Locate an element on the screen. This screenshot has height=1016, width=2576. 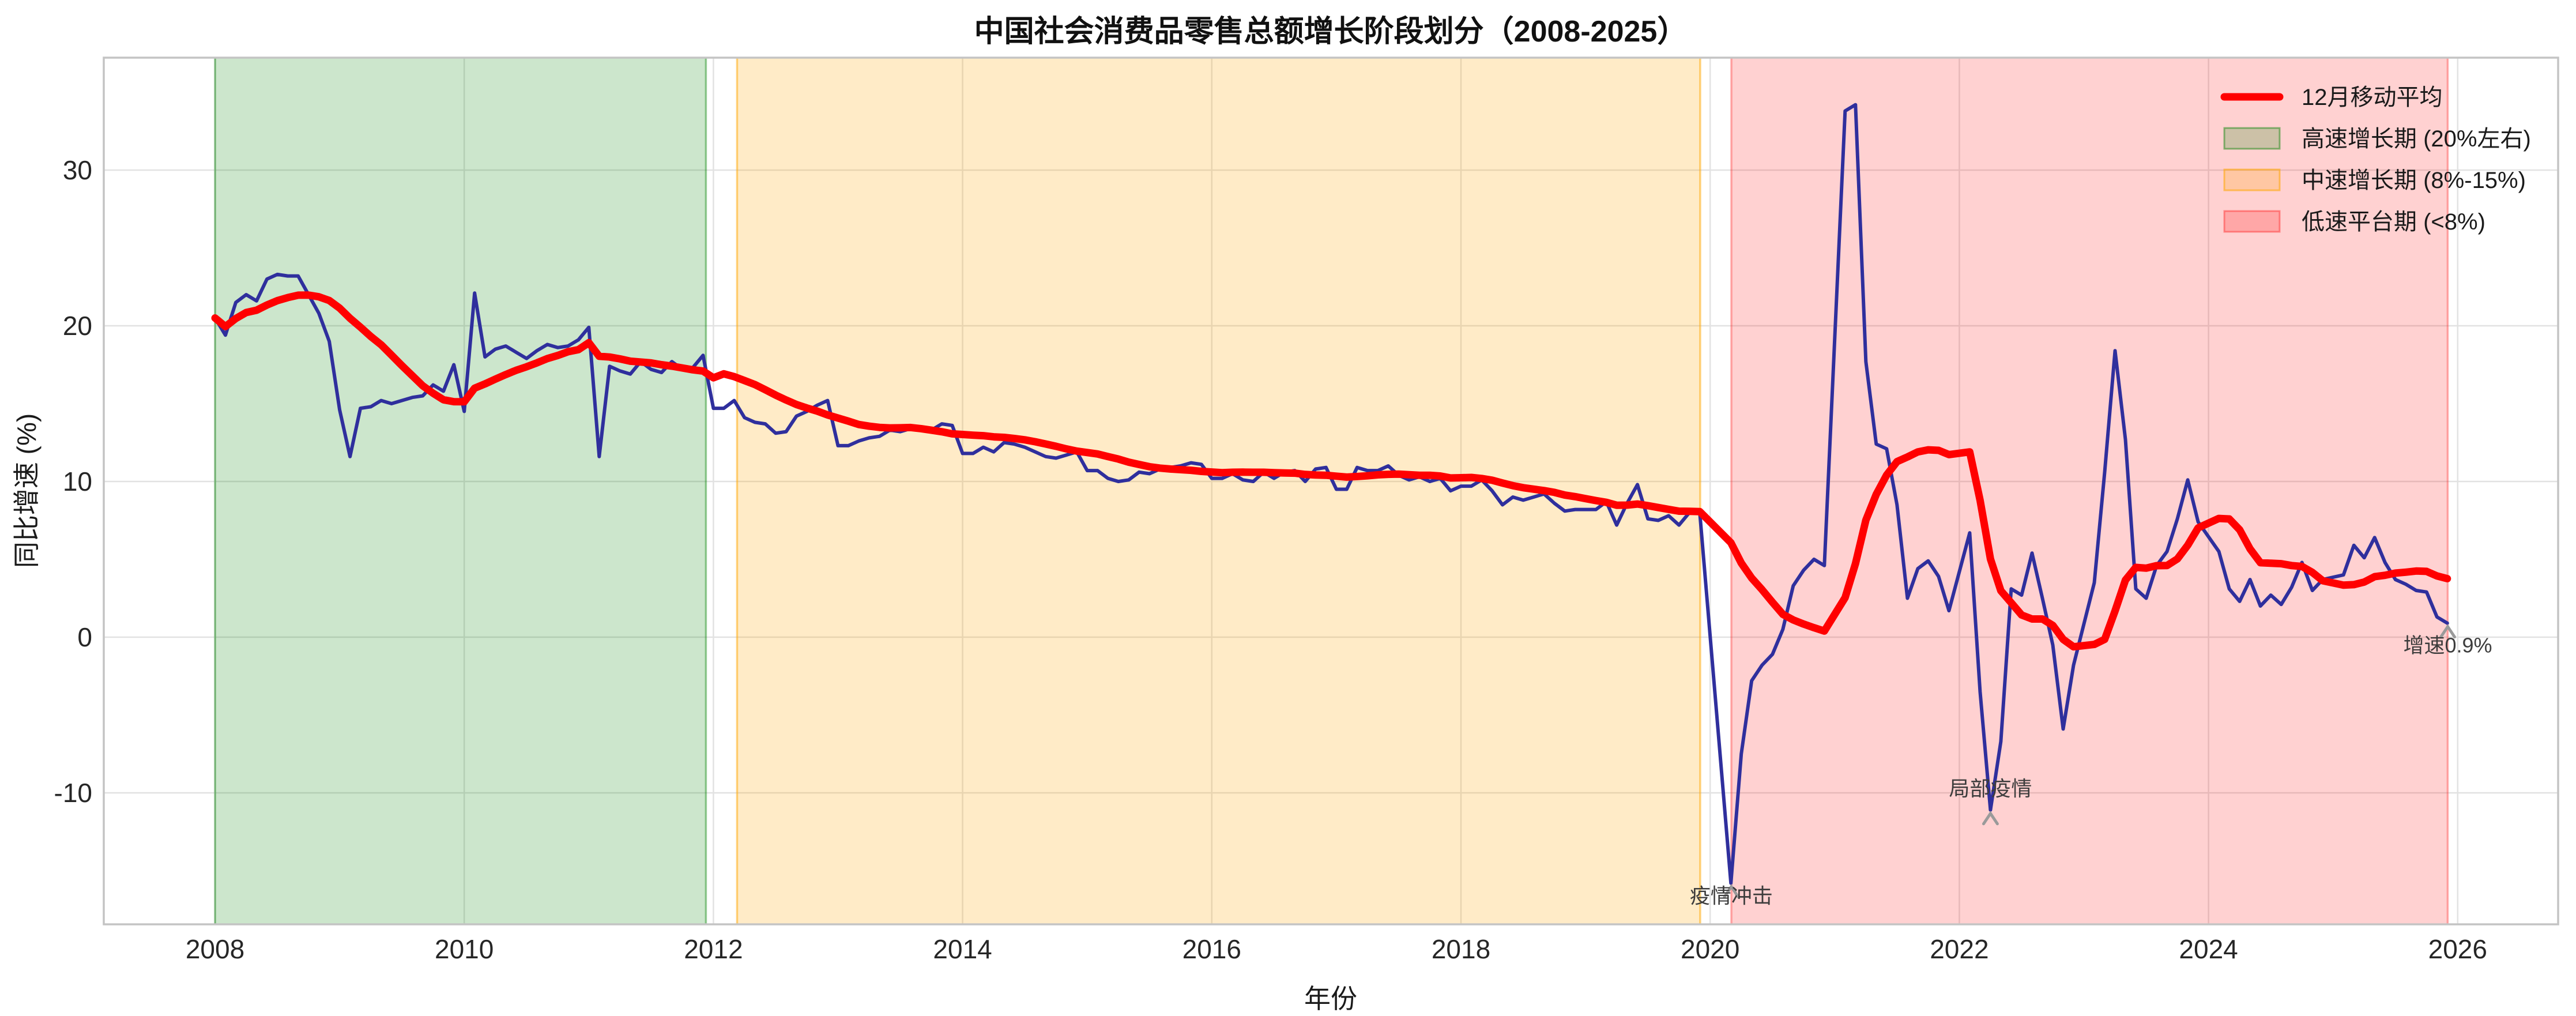
legend-entry-label: 高速增长期 (20%左右) is located at coordinates (2416, 139).